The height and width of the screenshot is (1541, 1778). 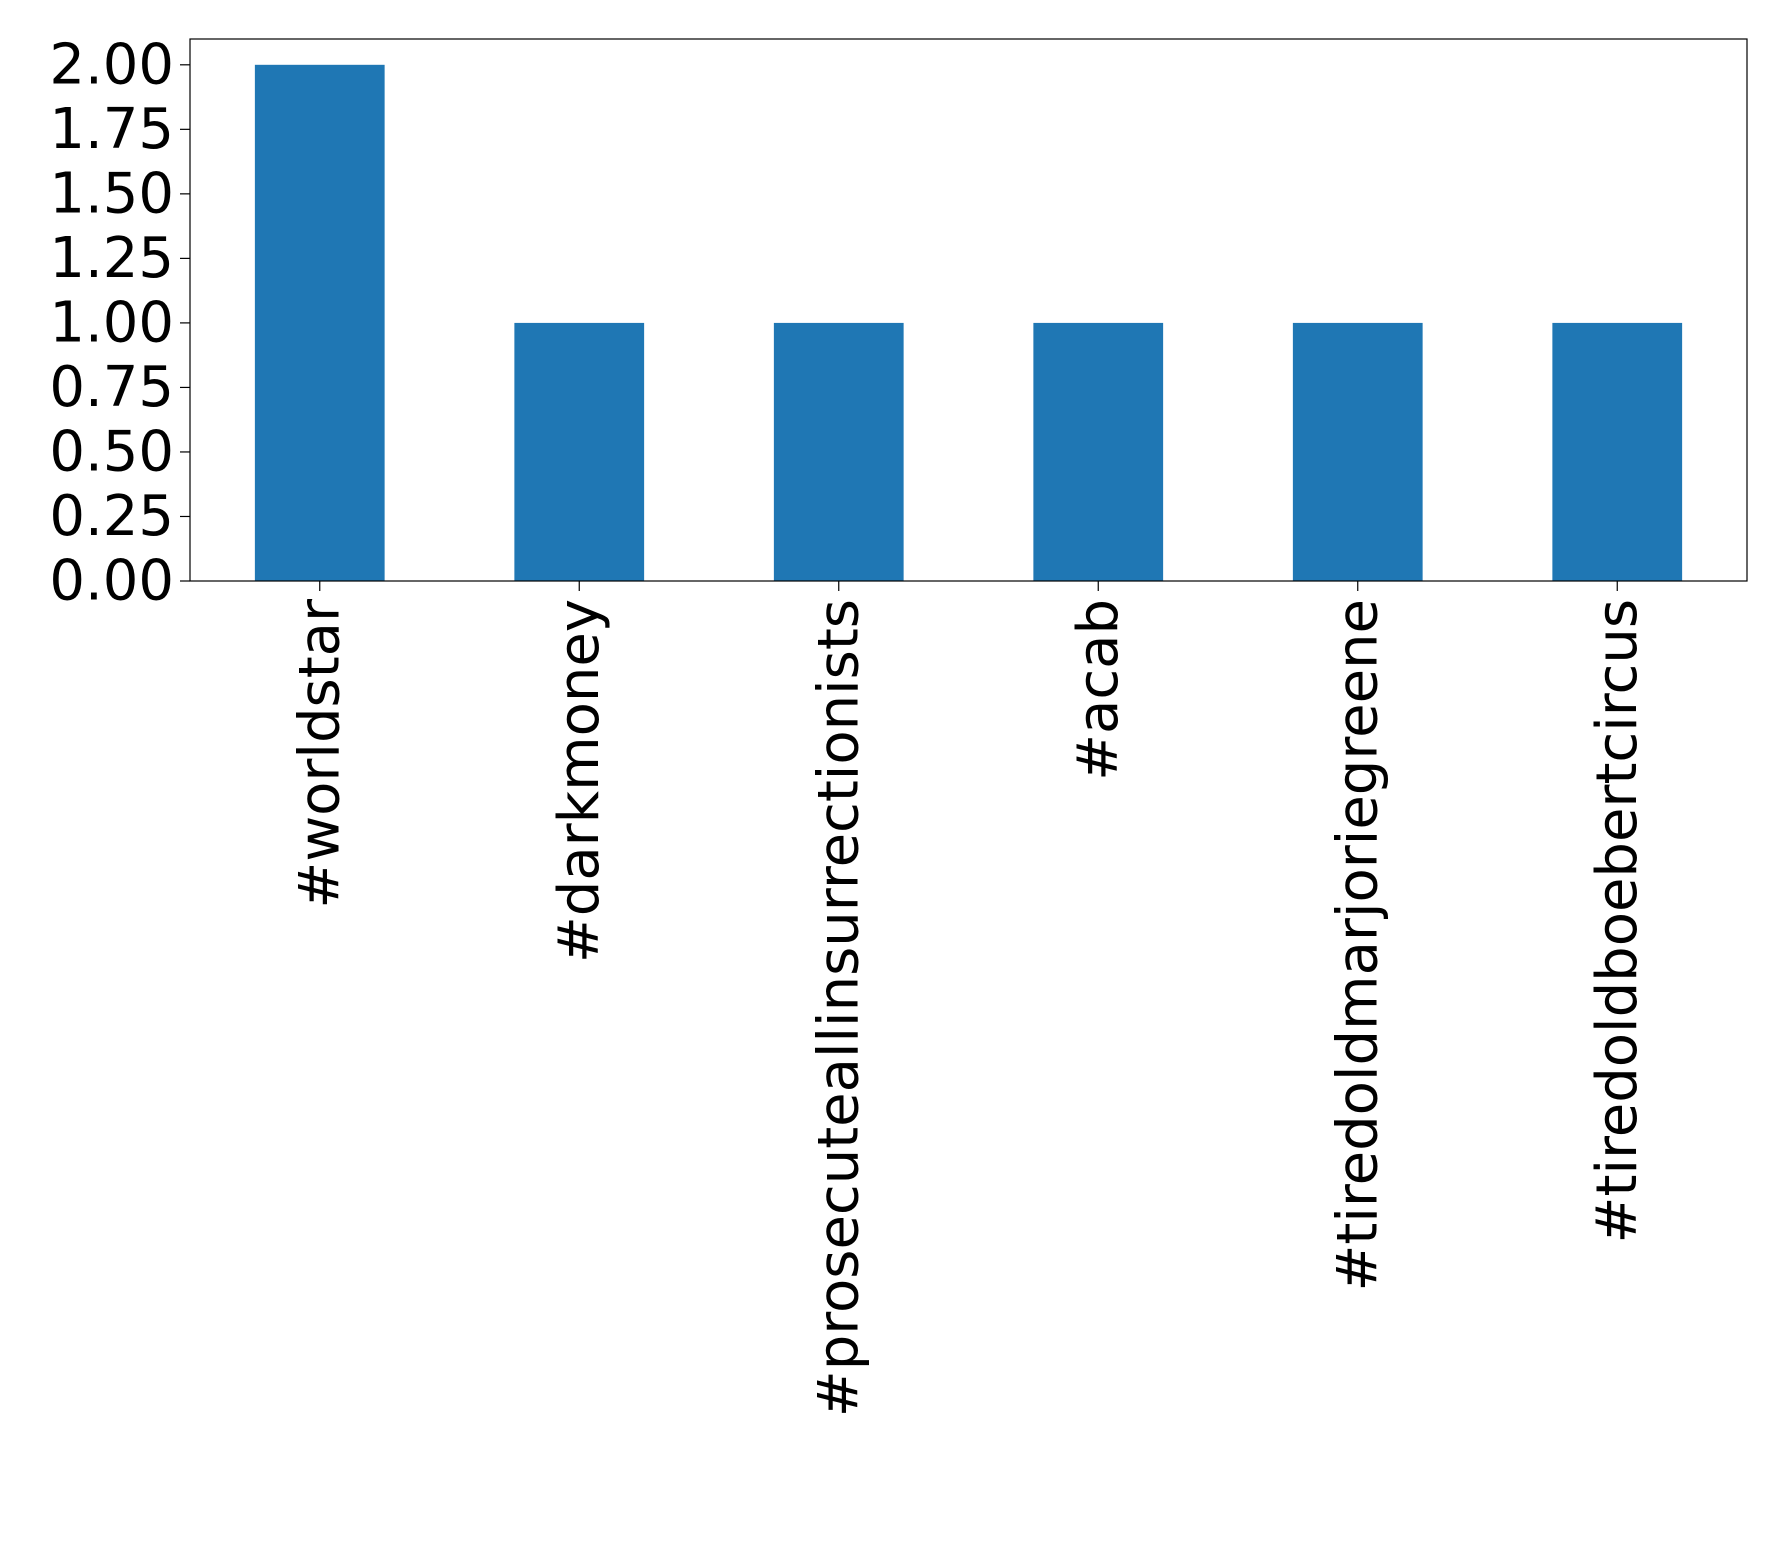 What do you see at coordinates (1617, 921) in the screenshot?
I see `x-tick-label: #tiredoldboebertcircus` at bounding box center [1617, 921].